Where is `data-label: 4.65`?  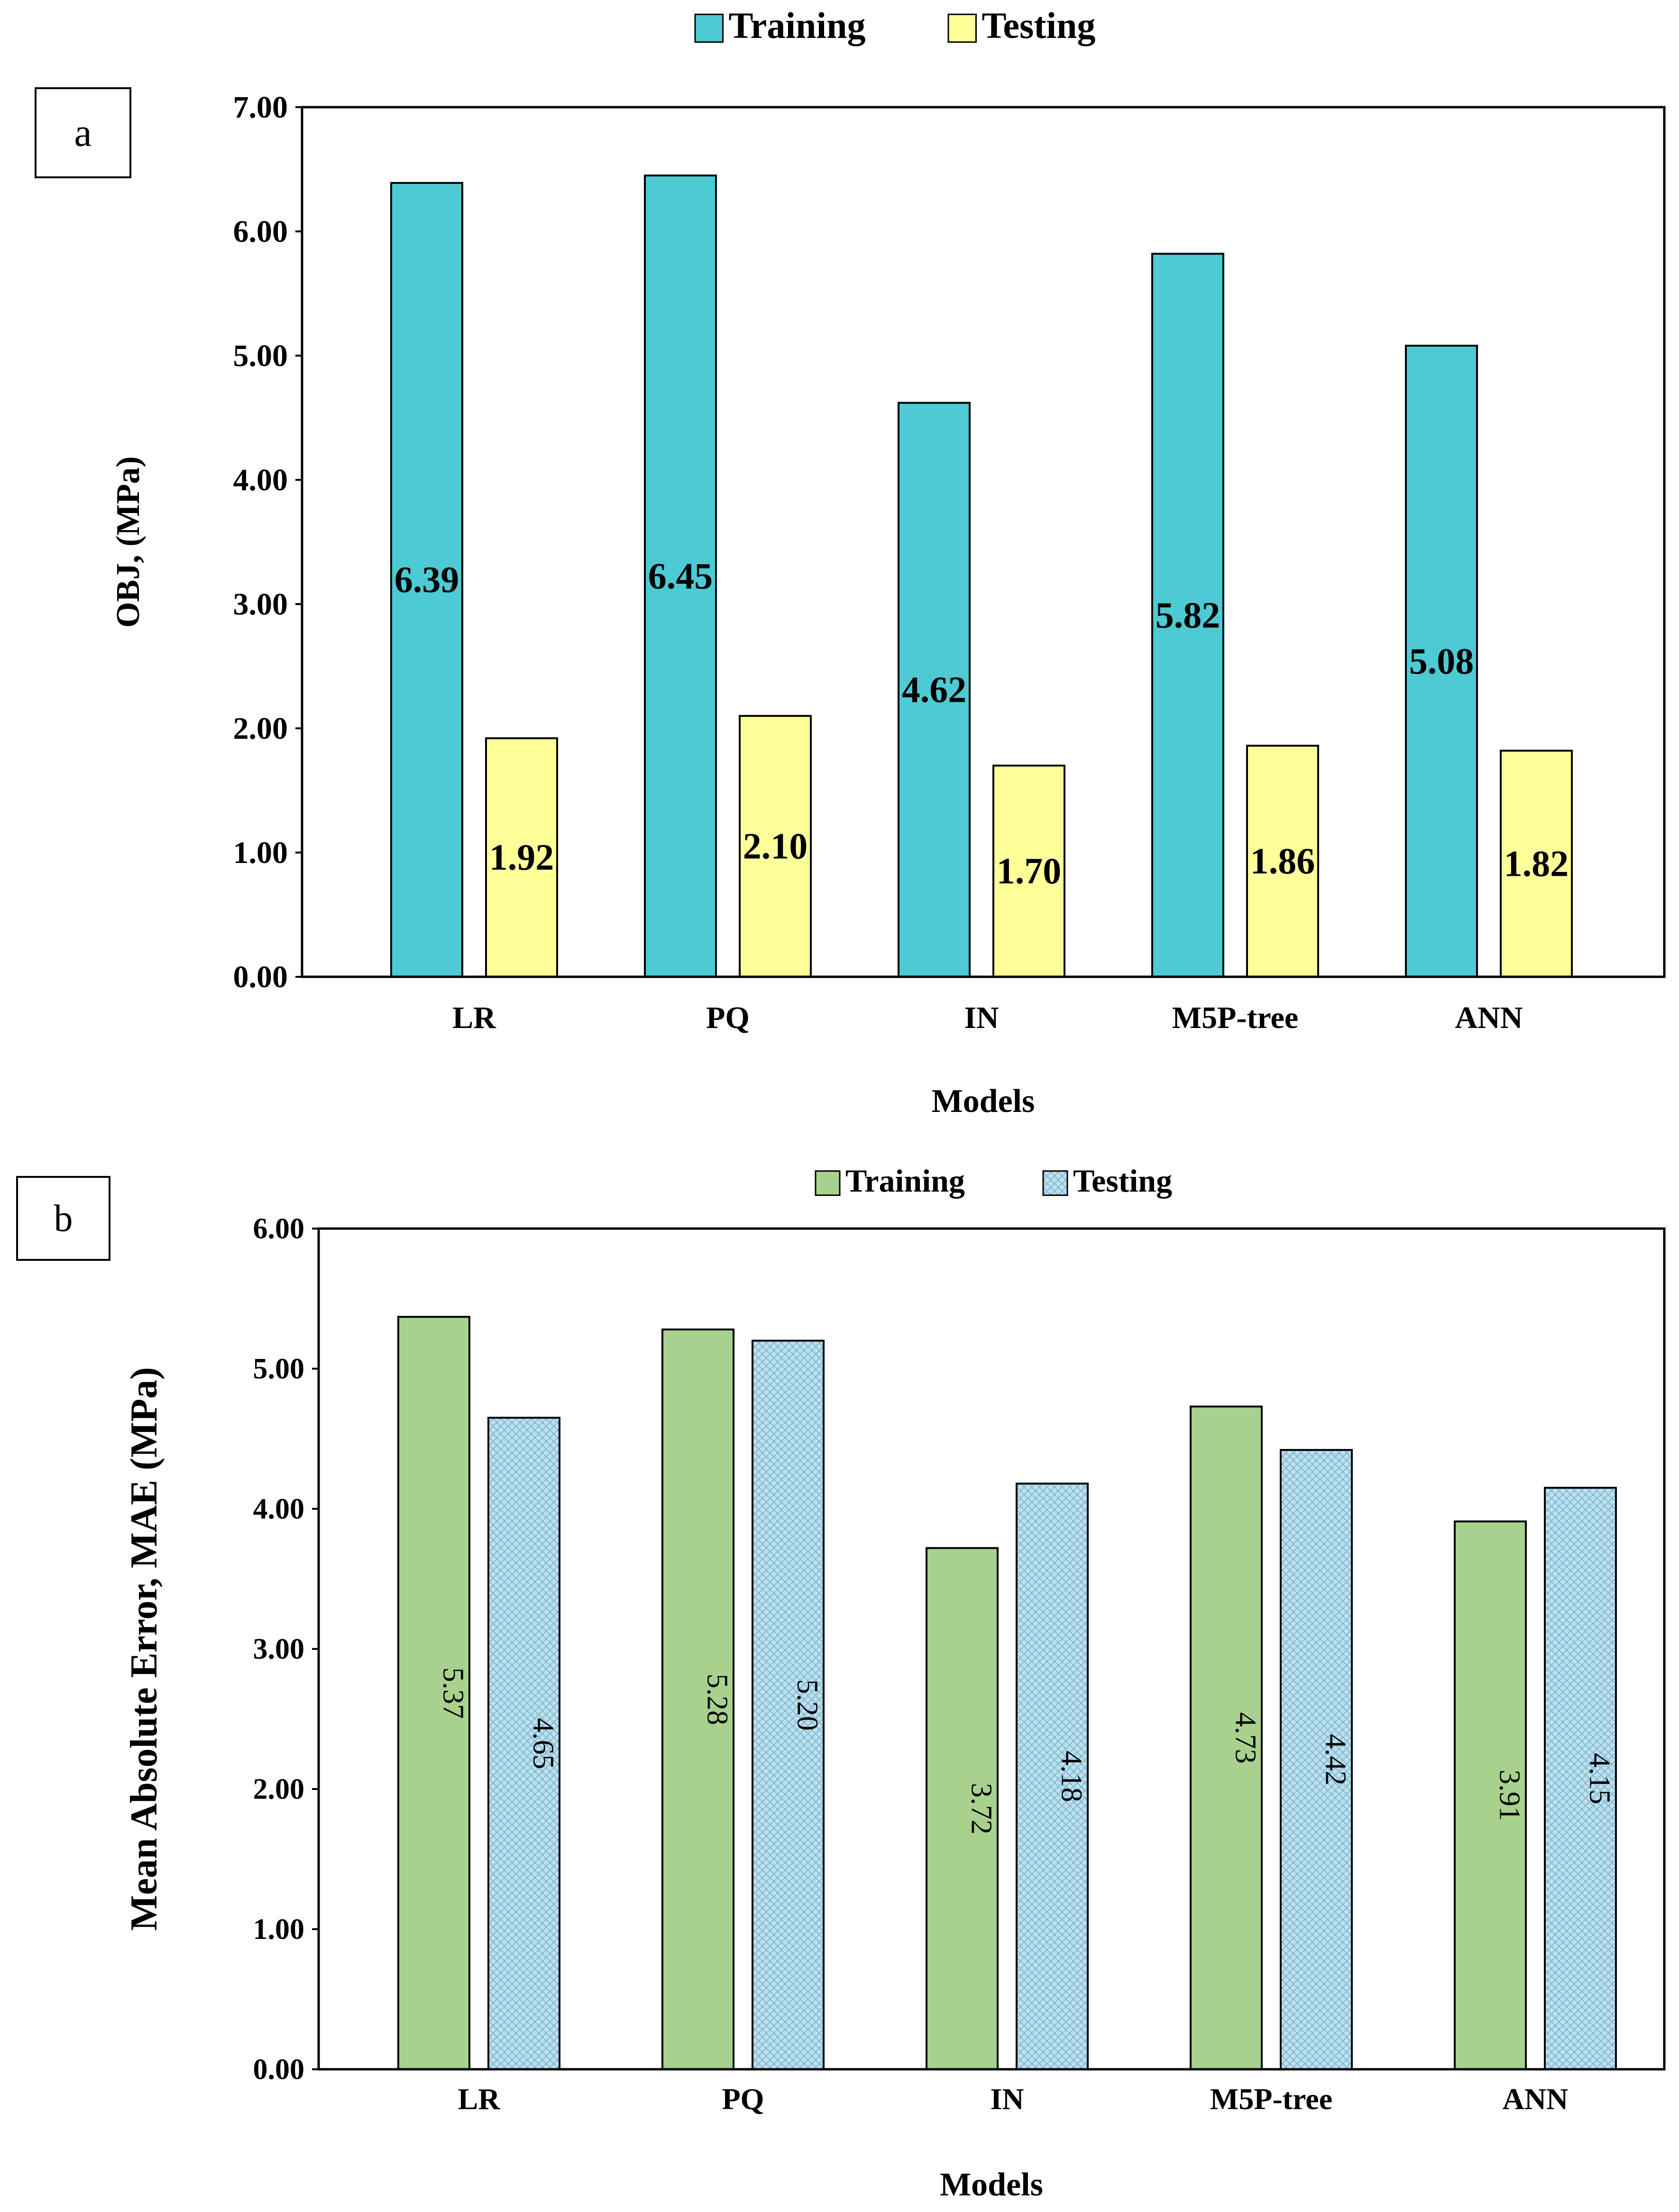 data-label: 4.65 is located at coordinates (543, 1744).